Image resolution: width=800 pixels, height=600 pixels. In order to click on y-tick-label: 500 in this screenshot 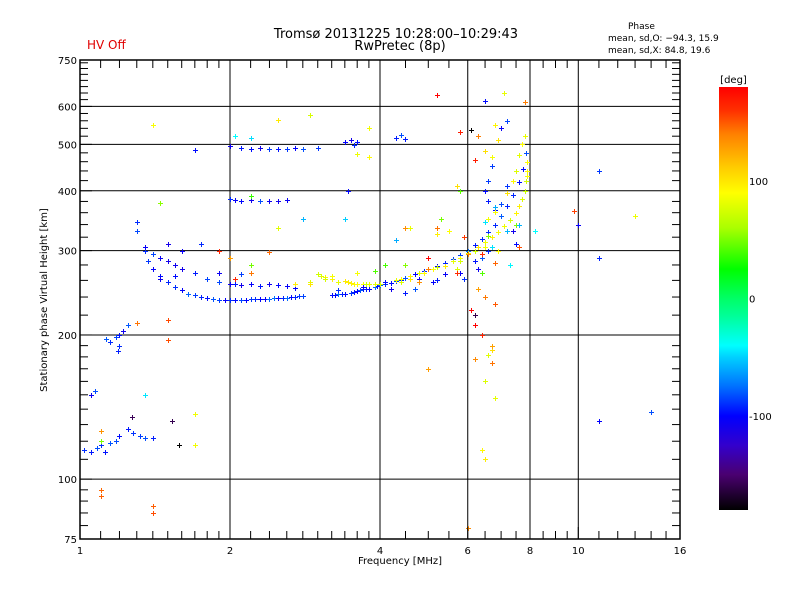, I will do `click(67, 145)`.